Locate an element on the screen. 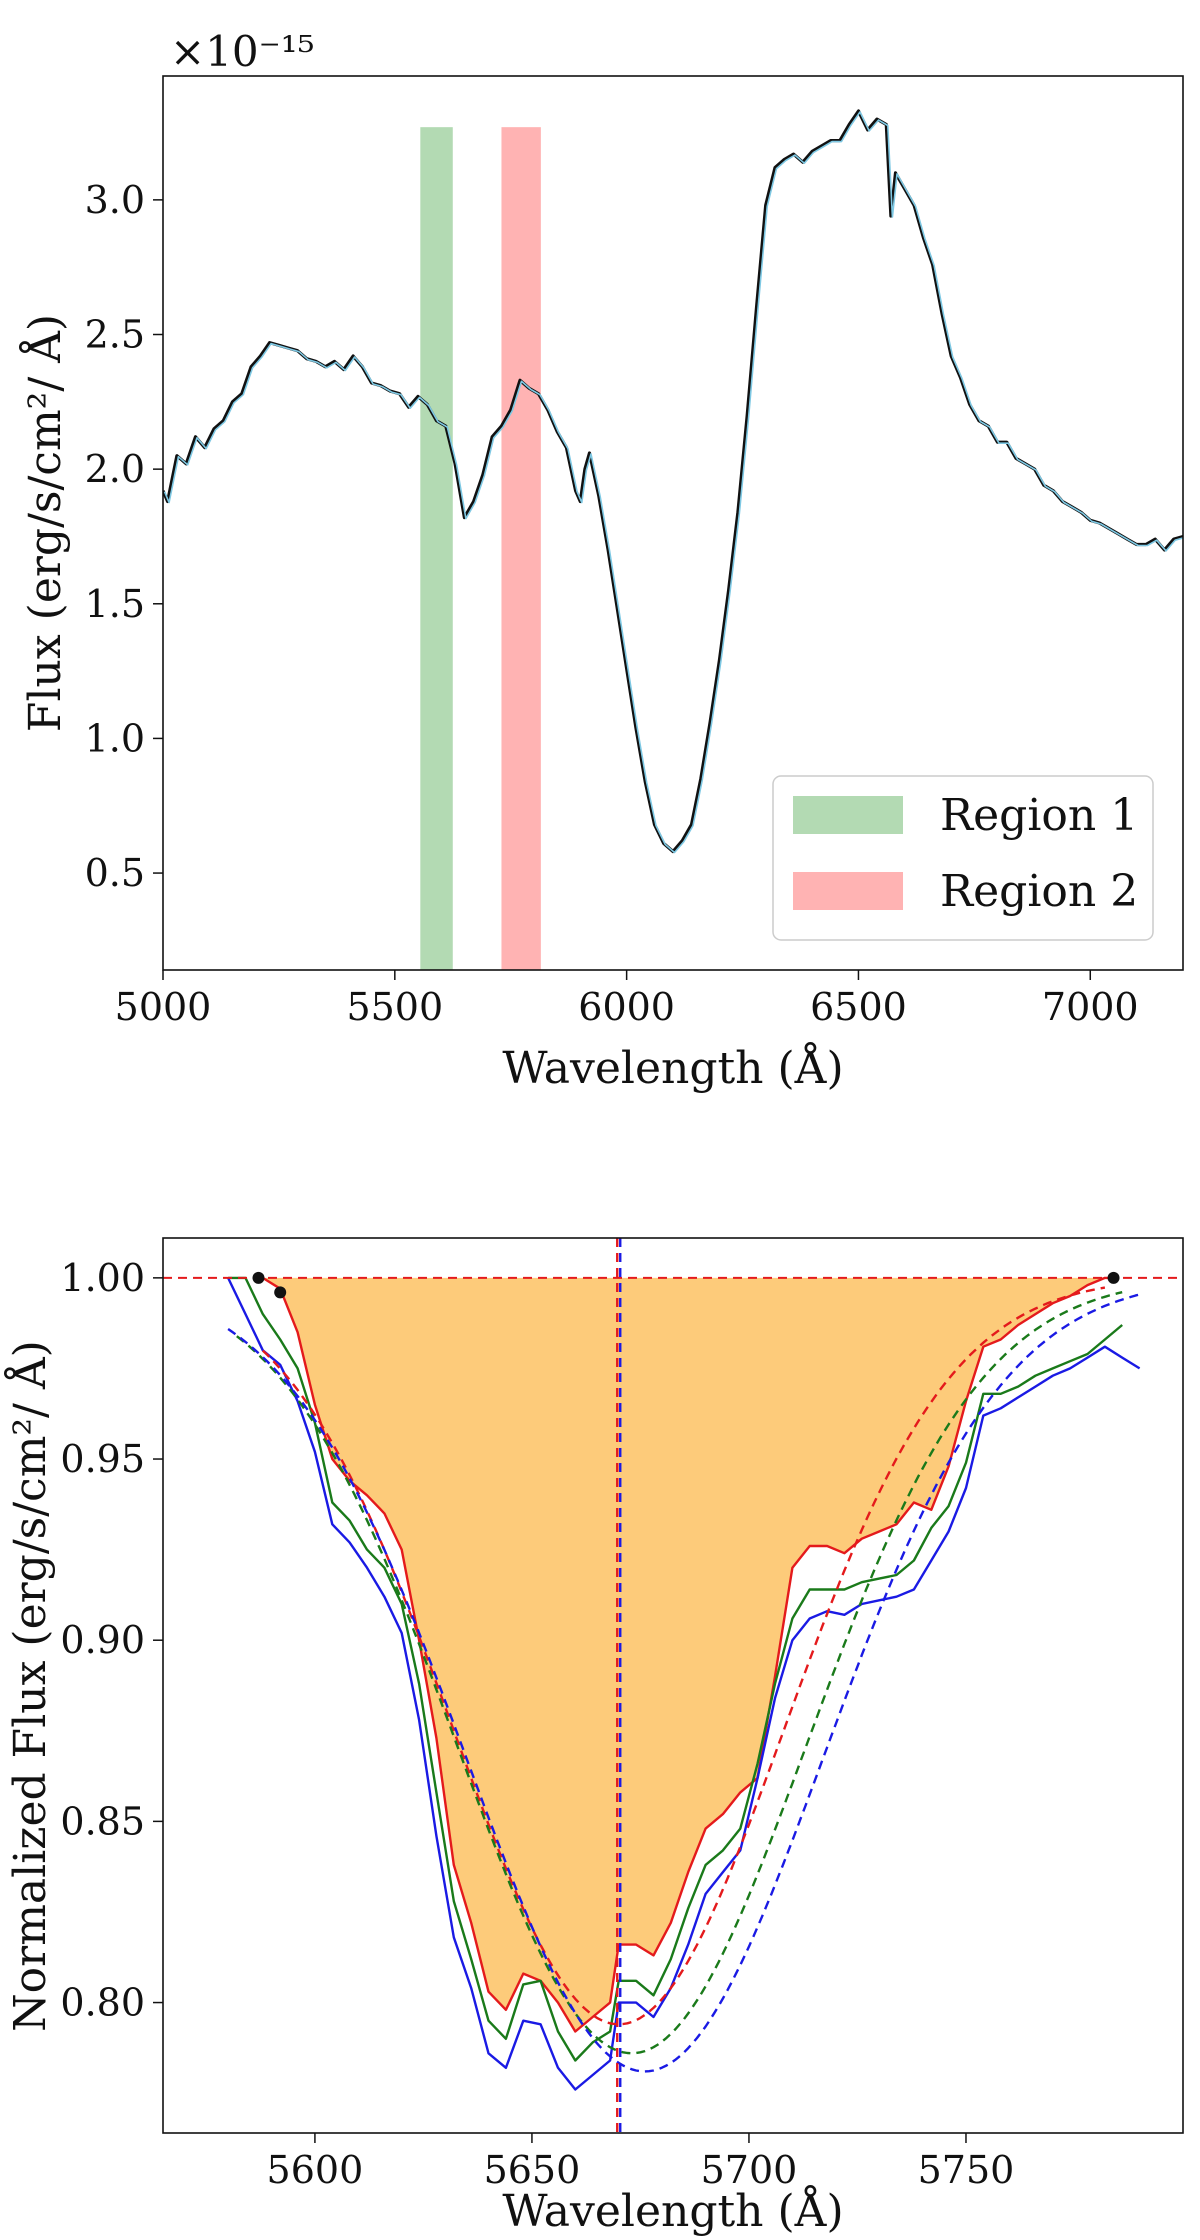 Image resolution: width=1200 pixels, height=2240 pixels. y-tick-label: 0.90 is located at coordinates (102, 1640).